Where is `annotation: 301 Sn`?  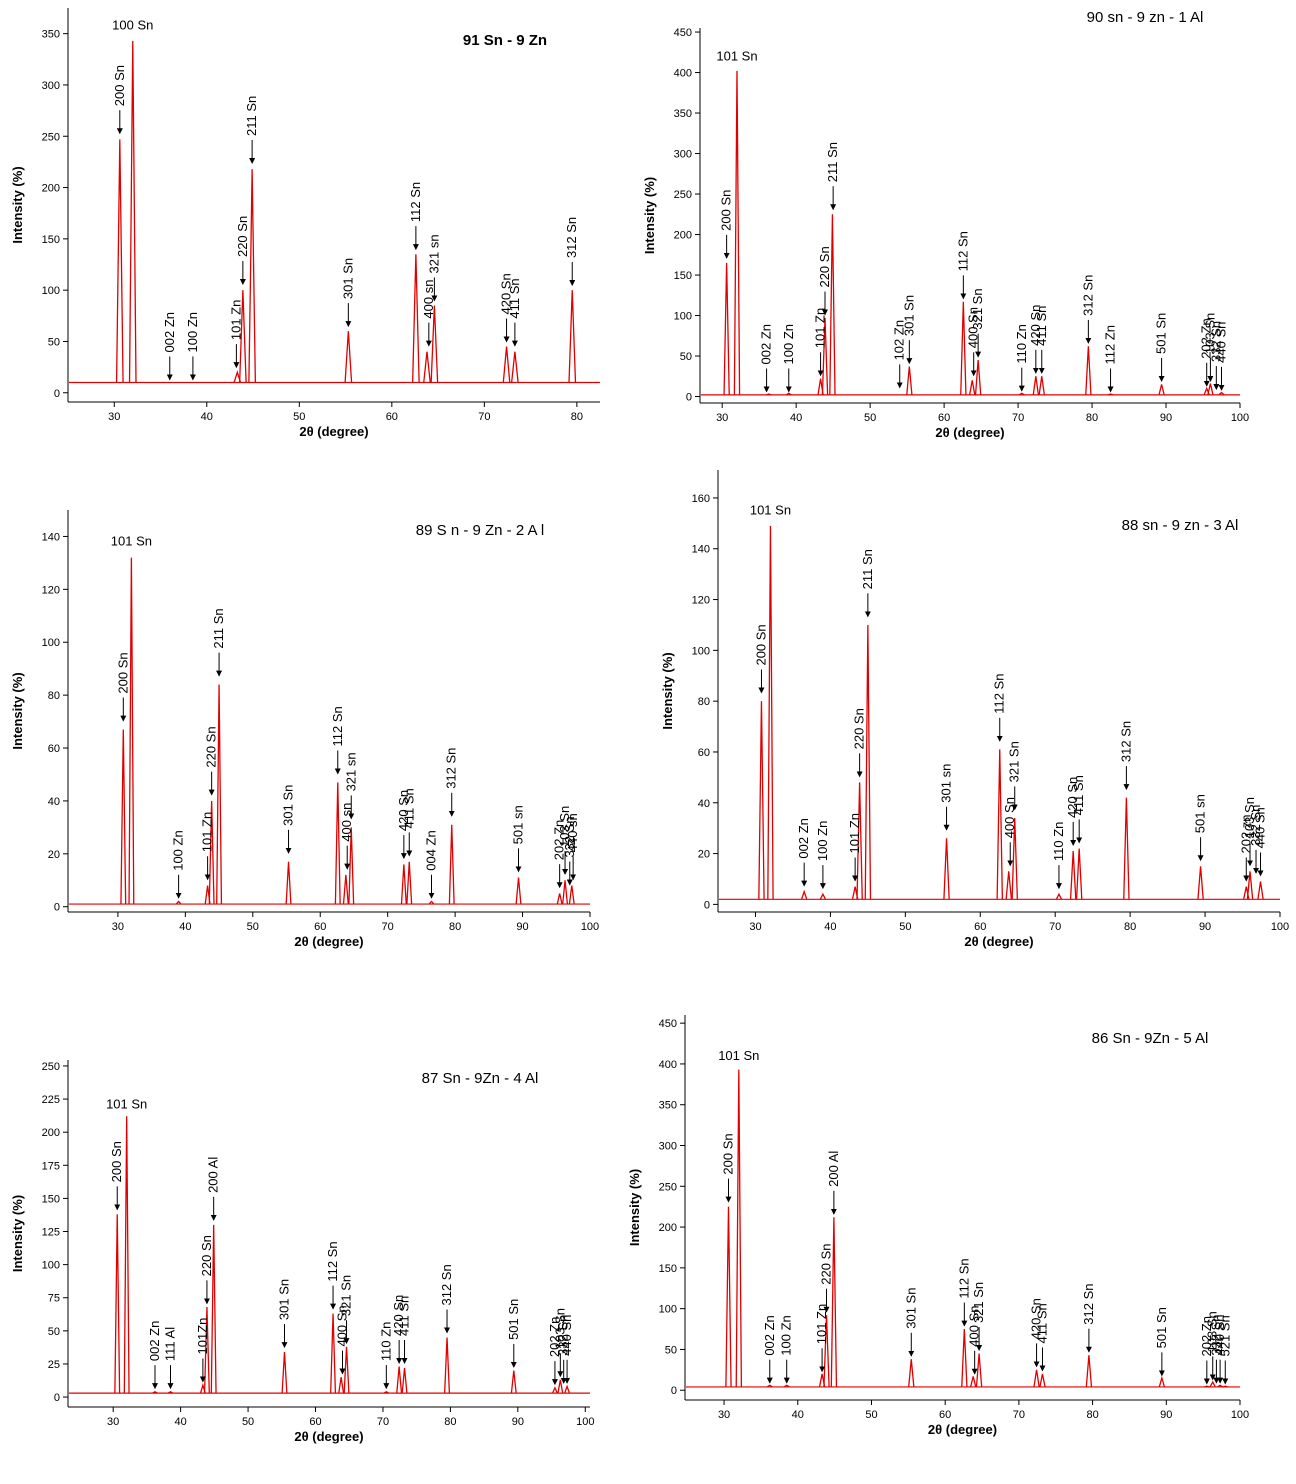
annotation: 301 Sn is located at coordinates (288, 805).